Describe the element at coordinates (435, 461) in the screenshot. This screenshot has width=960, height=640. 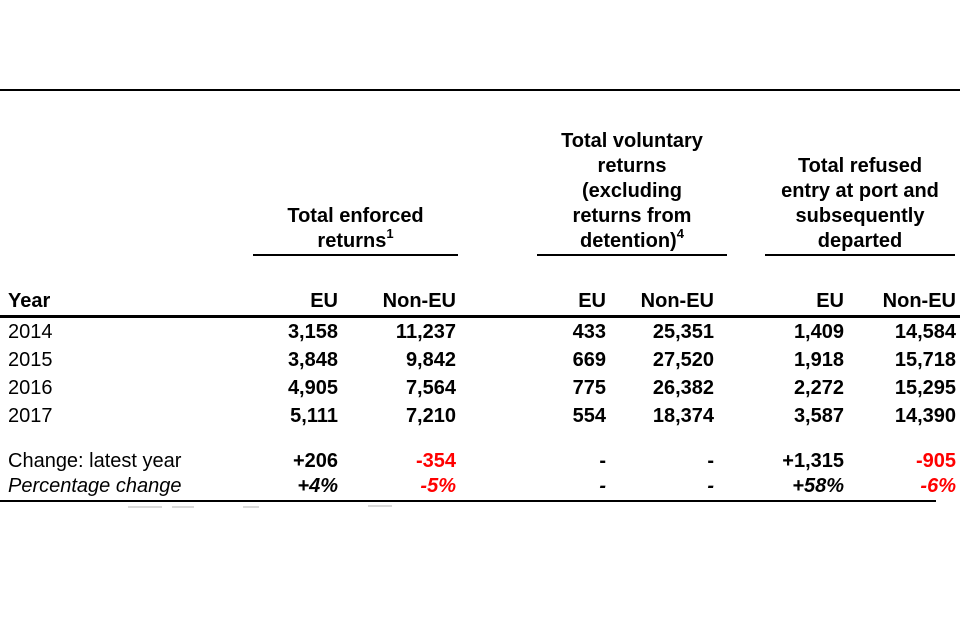
I see `value-cell-negative: -354` at that location.